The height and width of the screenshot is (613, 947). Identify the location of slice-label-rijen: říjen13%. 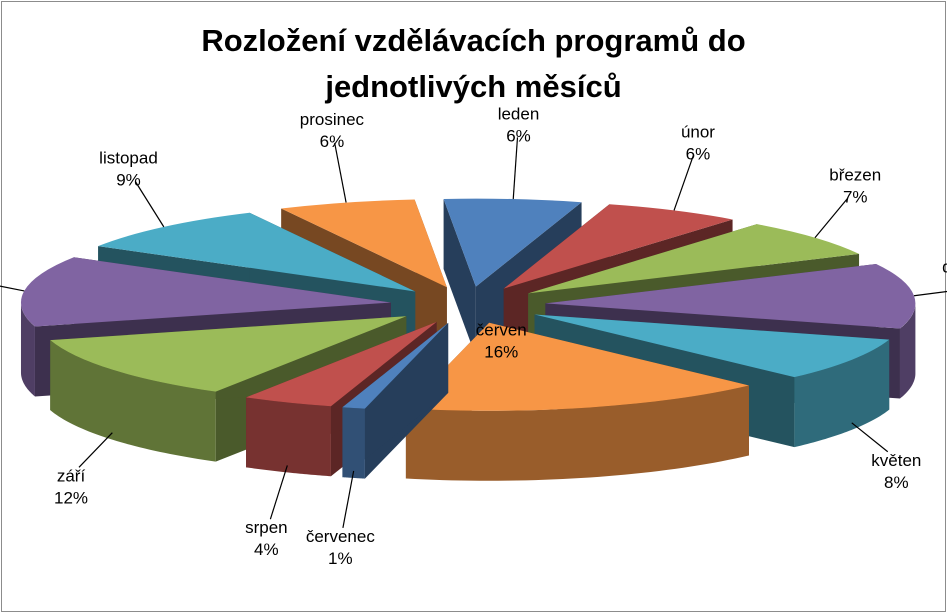
(12, 288).